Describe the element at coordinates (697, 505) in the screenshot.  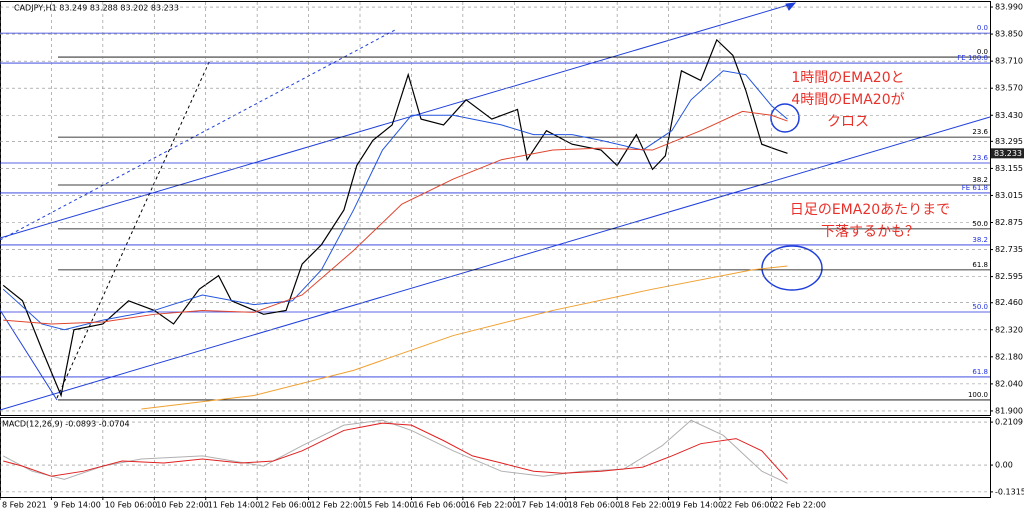
I see `x-tick-label: 19 Feb 14:00` at that location.